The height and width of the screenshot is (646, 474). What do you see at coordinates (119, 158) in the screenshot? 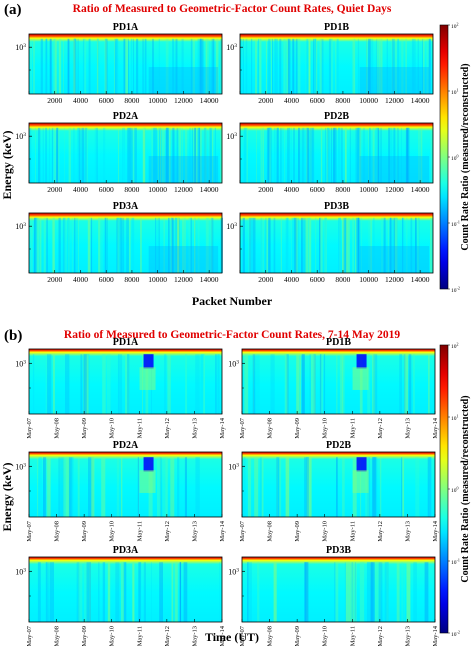
I see `subplot-pd2a: 103 2000 4000 6000 8000 10000 12000 14000` at bounding box center [119, 158].